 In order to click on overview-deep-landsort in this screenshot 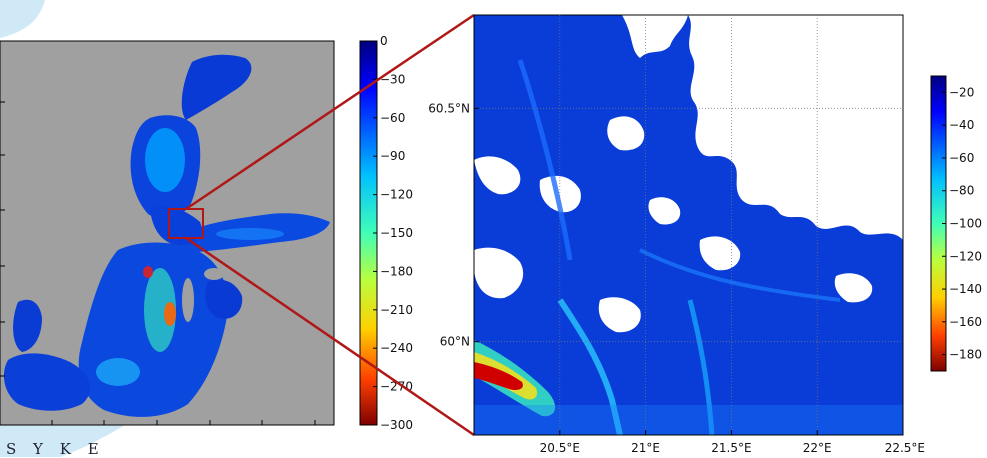, I will do `click(160, 310)`.